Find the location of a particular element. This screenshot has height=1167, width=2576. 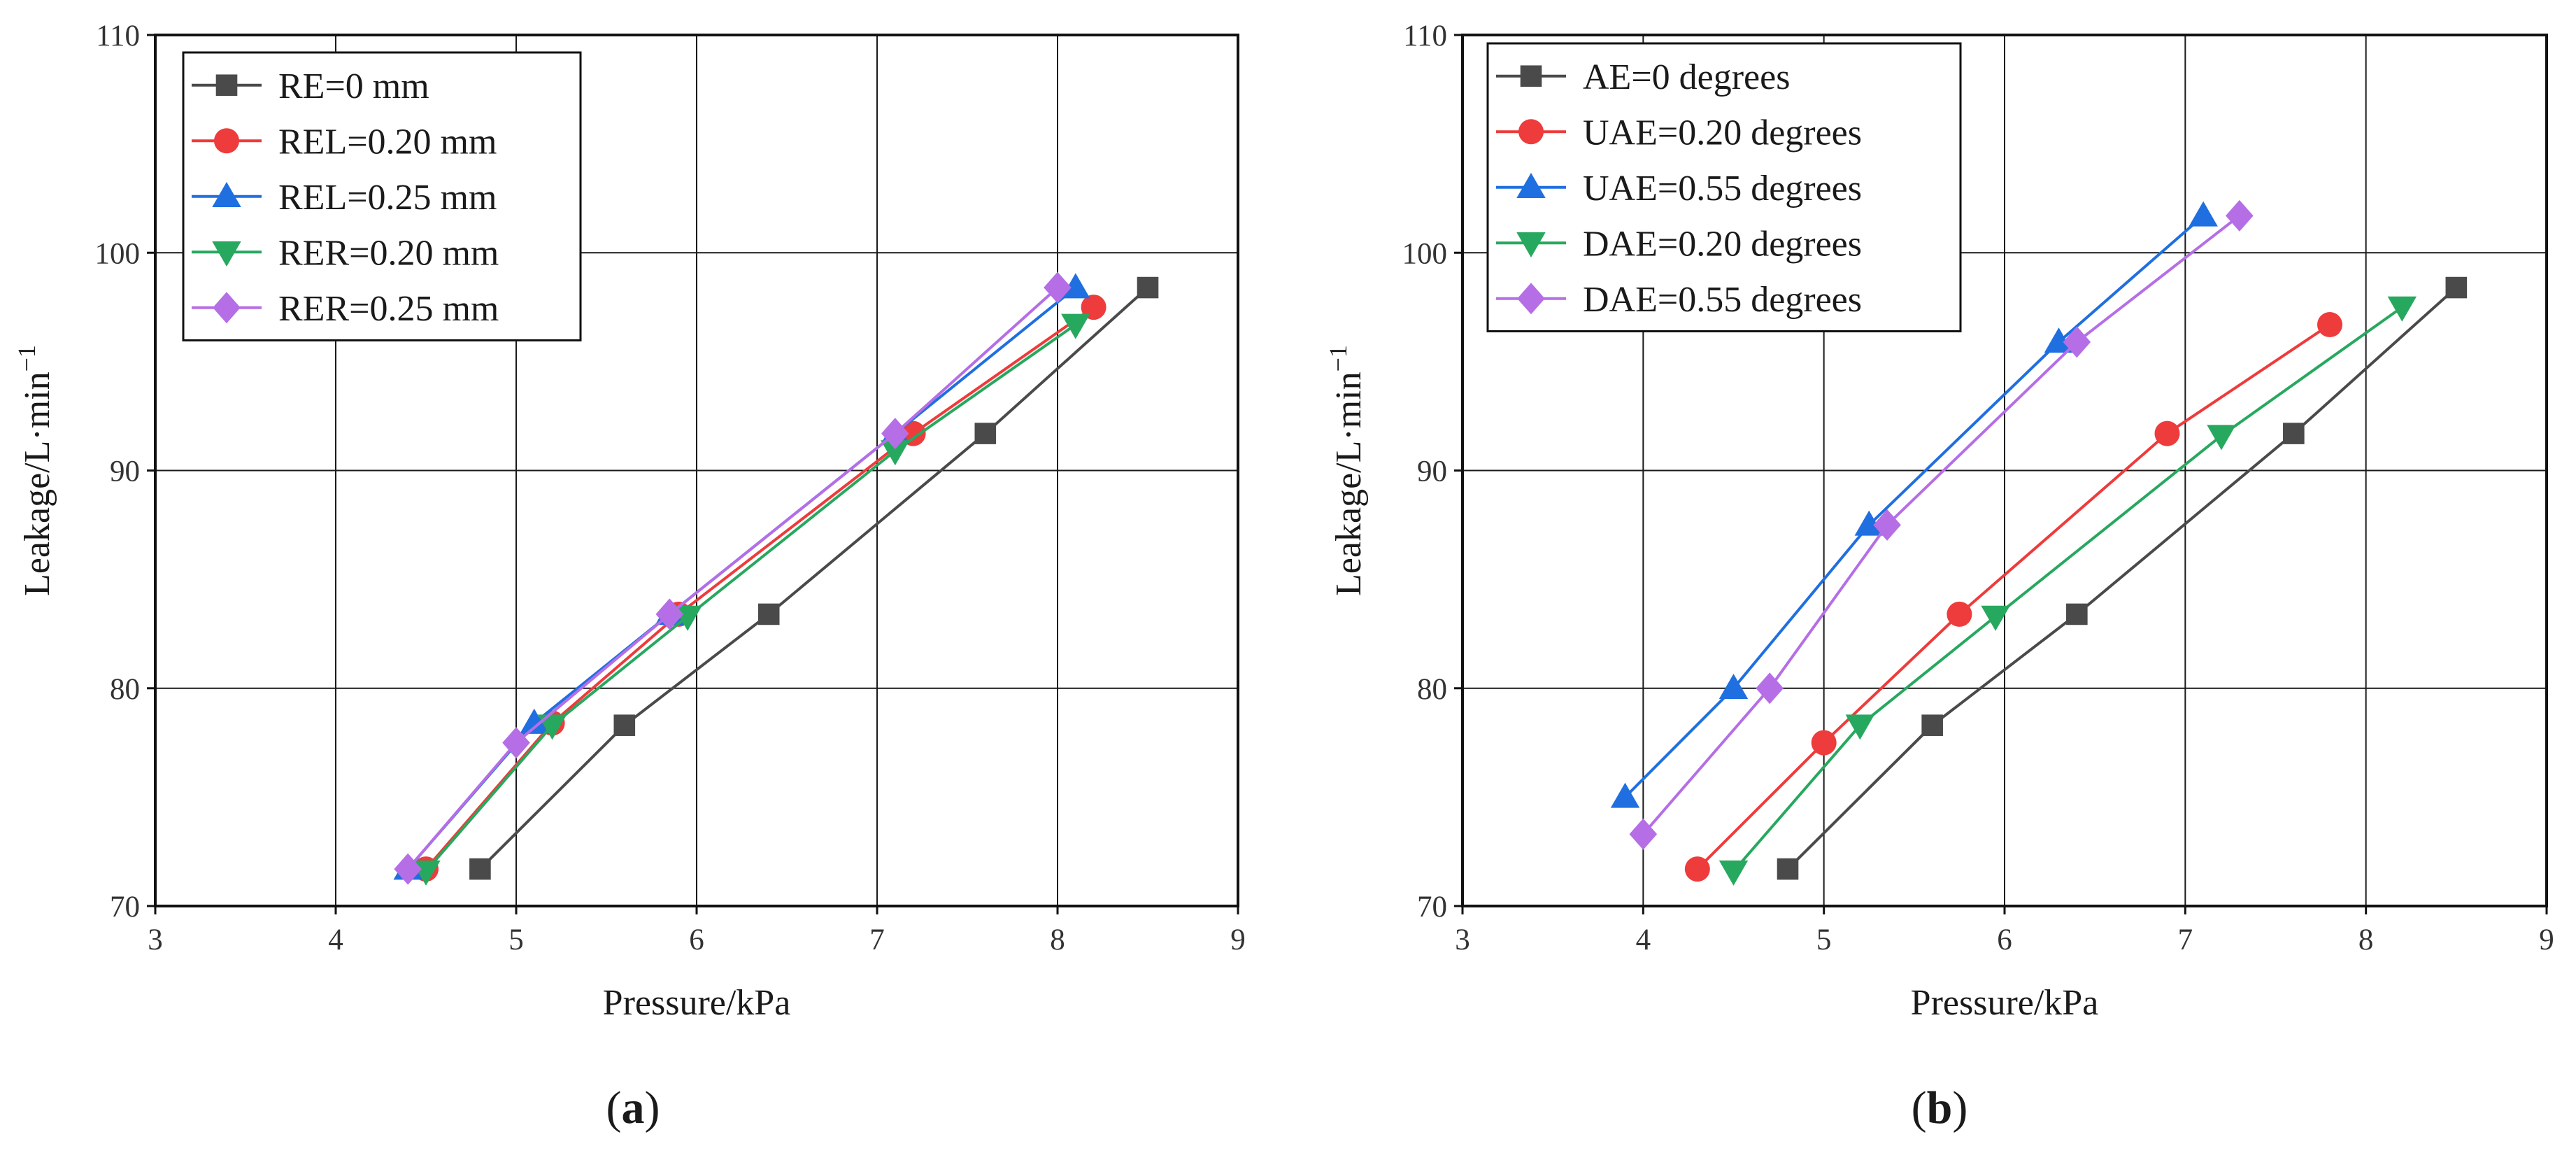

legend-label: DAE=0.20 degrees is located at coordinates (1722, 244).